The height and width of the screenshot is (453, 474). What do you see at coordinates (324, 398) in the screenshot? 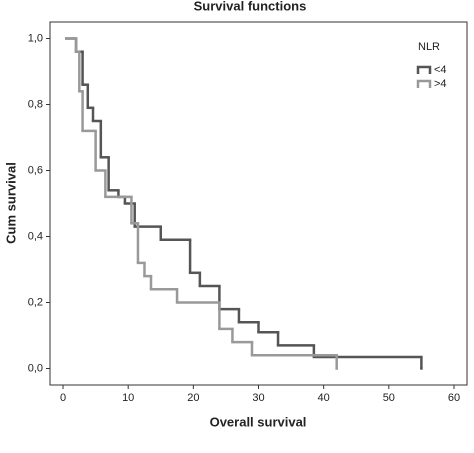
I see `x-tick-label: 40` at bounding box center [324, 398].